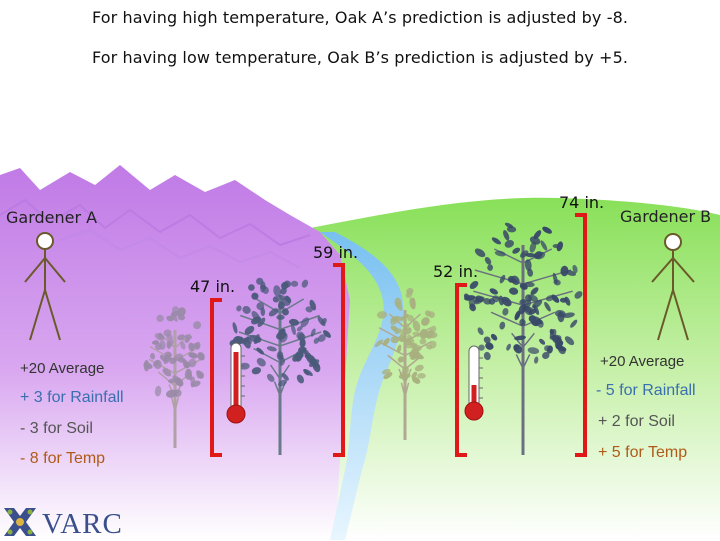 This screenshot has width=720, height=541. What do you see at coordinates (45, 286) in the screenshot?
I see `gardener-a-figure` at bounding box center [45, 286].